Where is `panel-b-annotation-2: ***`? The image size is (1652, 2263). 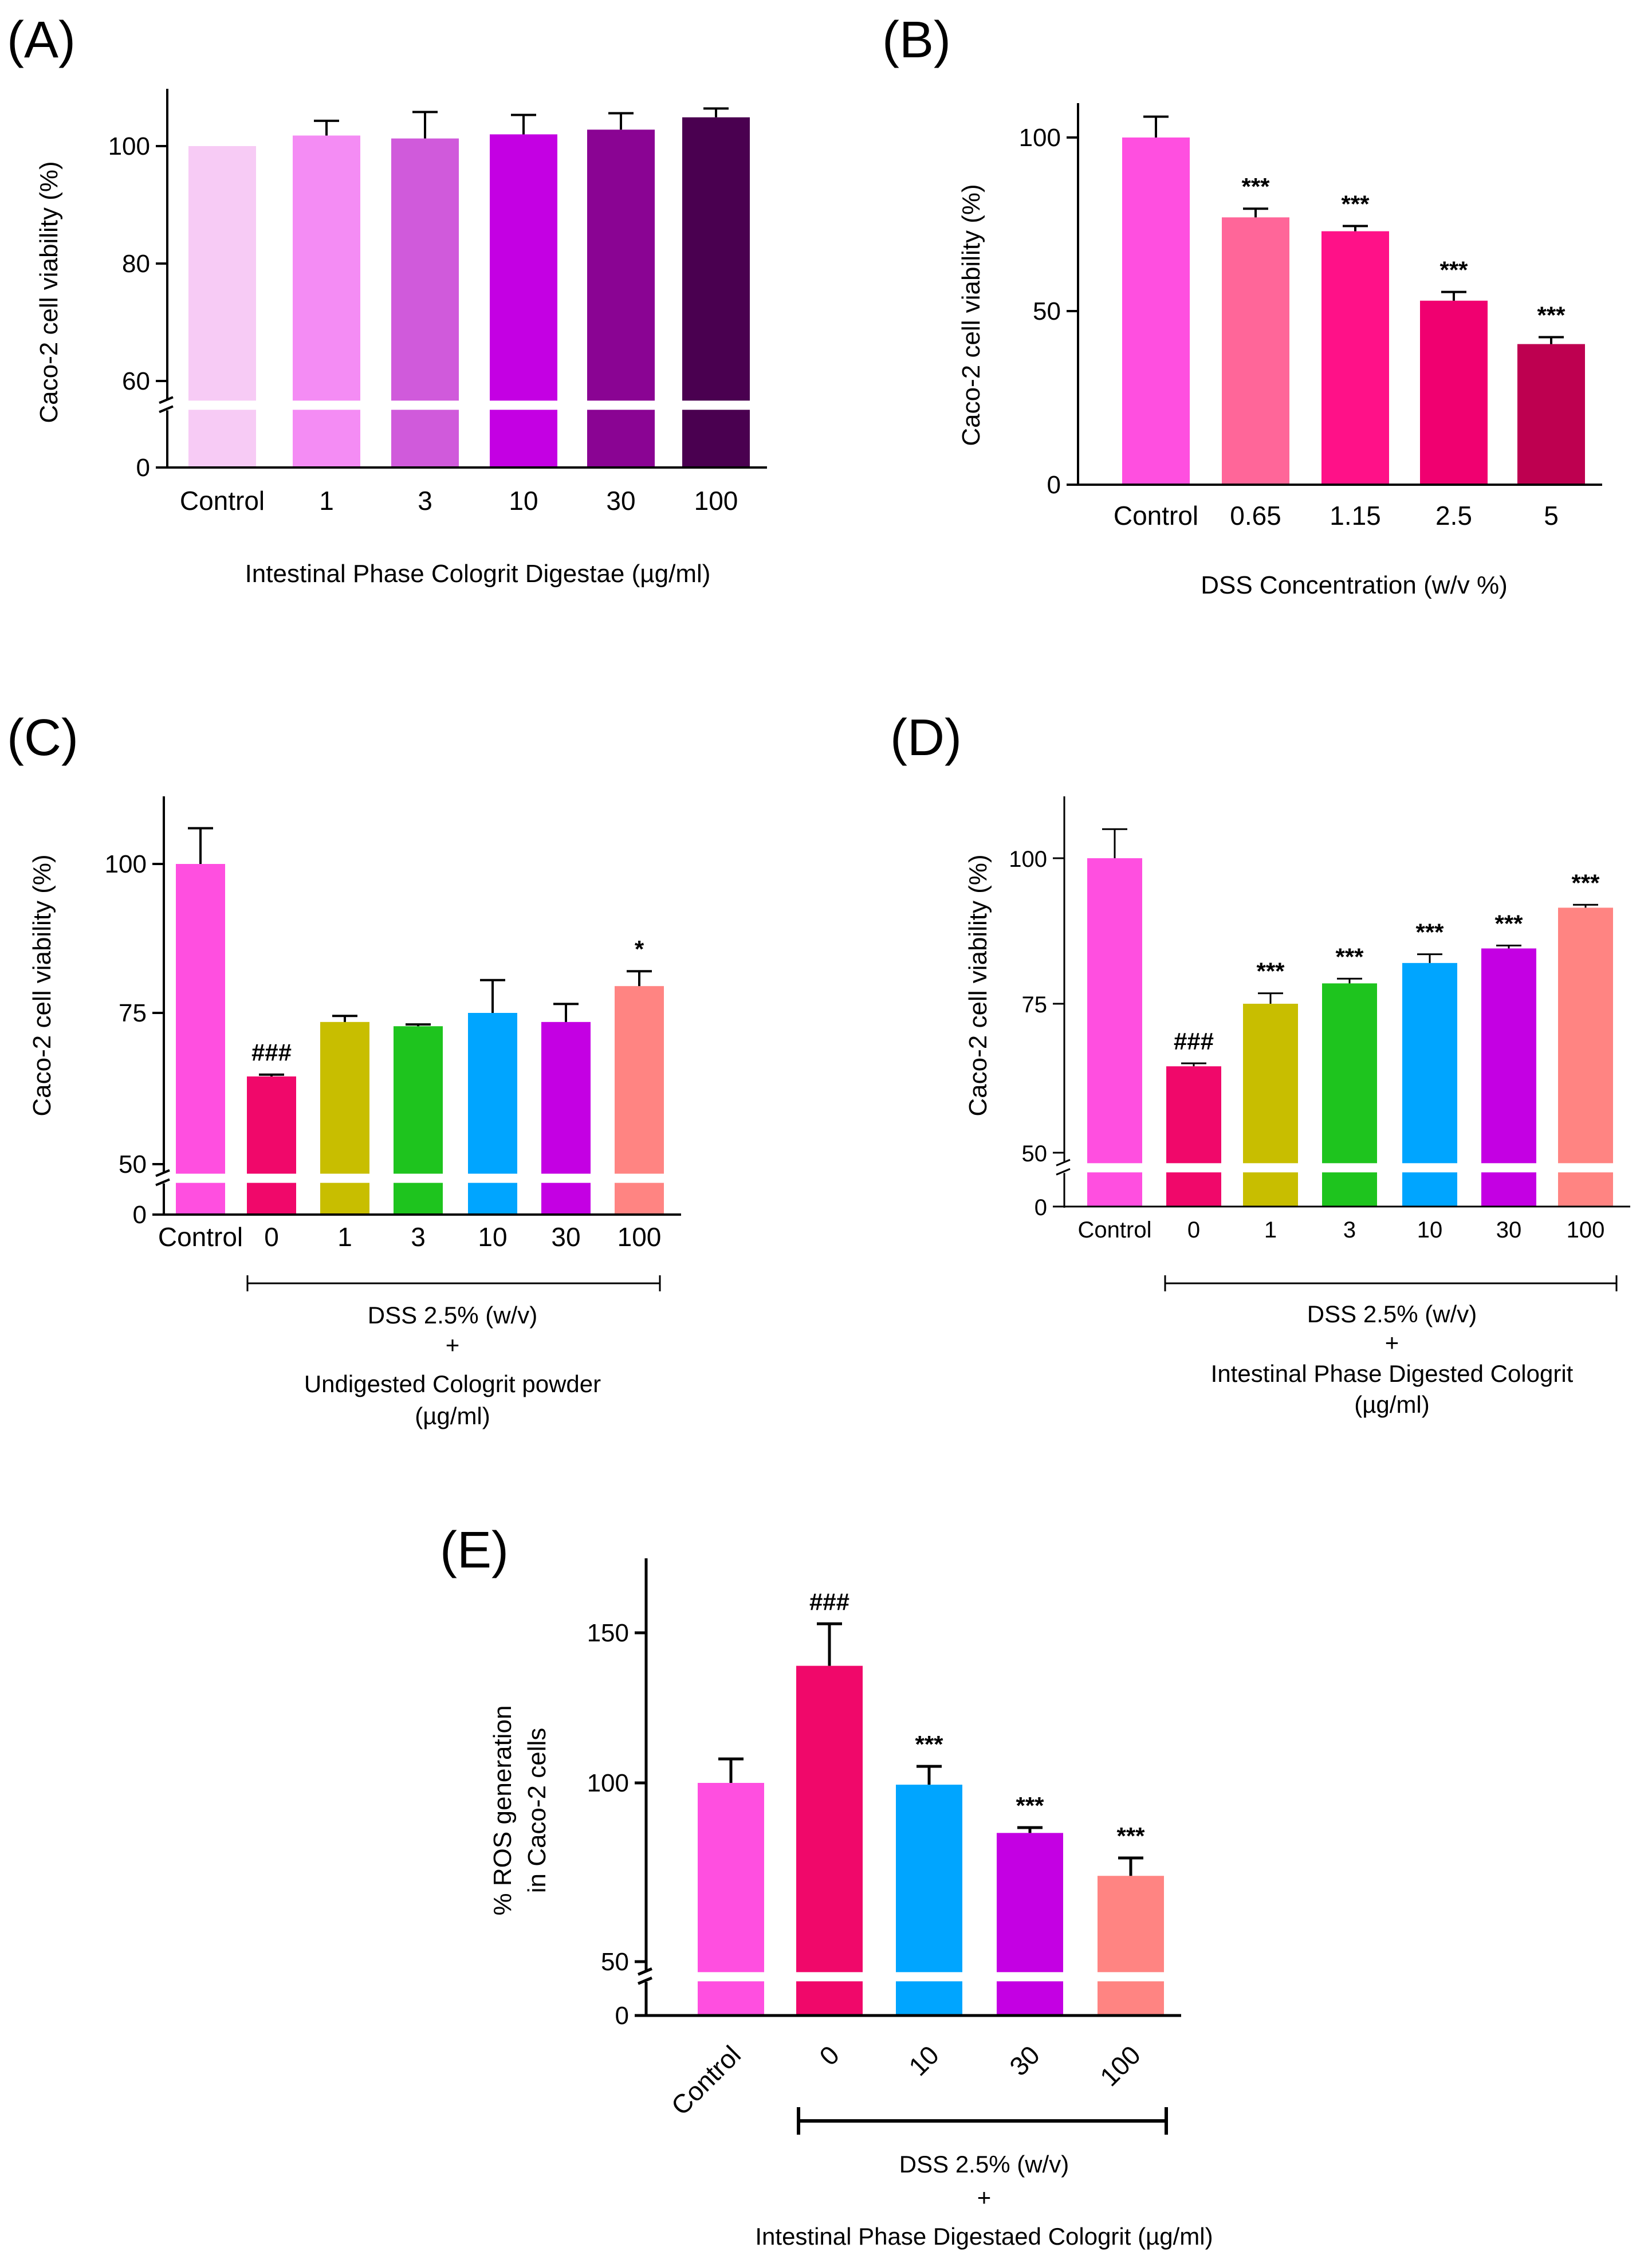
panel-b-annotation-2: *** is located at coordinates (1355, 204).